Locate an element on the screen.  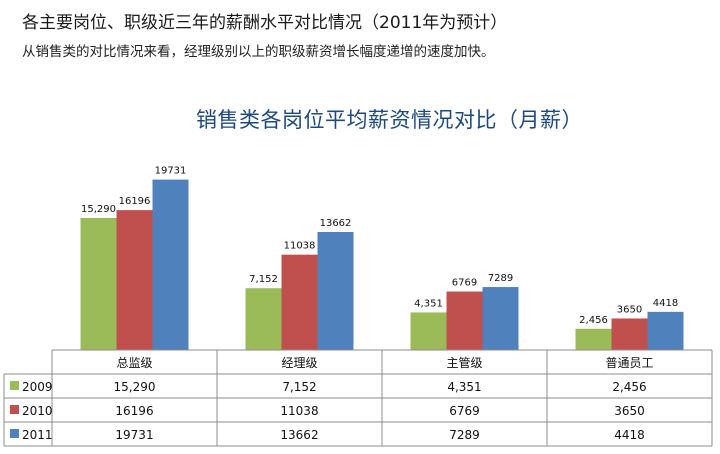
page-title: 各主要岗位、职级近三年的薪酬水平对比情况（2011年为预计） is located at coordinates (265, 23).